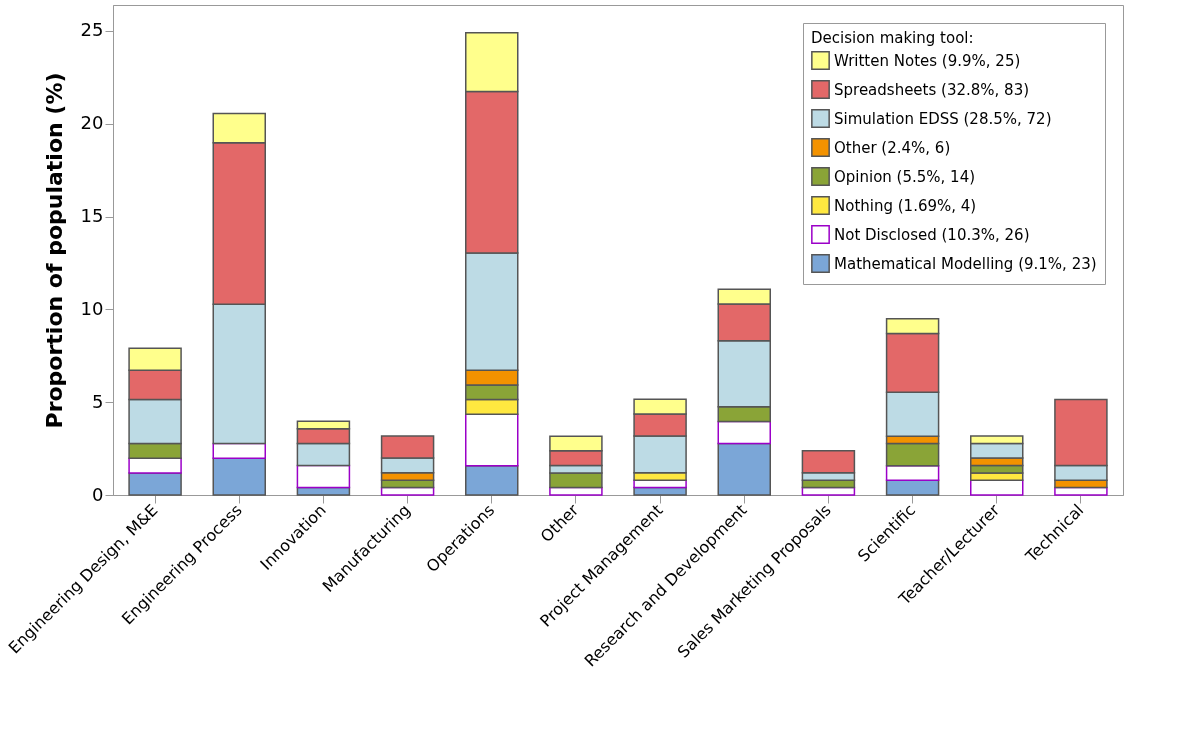 This screenshot has width=1196, height=733. I want to click on legend-label: Opinion (5.5%, 14), so click(905, 176).